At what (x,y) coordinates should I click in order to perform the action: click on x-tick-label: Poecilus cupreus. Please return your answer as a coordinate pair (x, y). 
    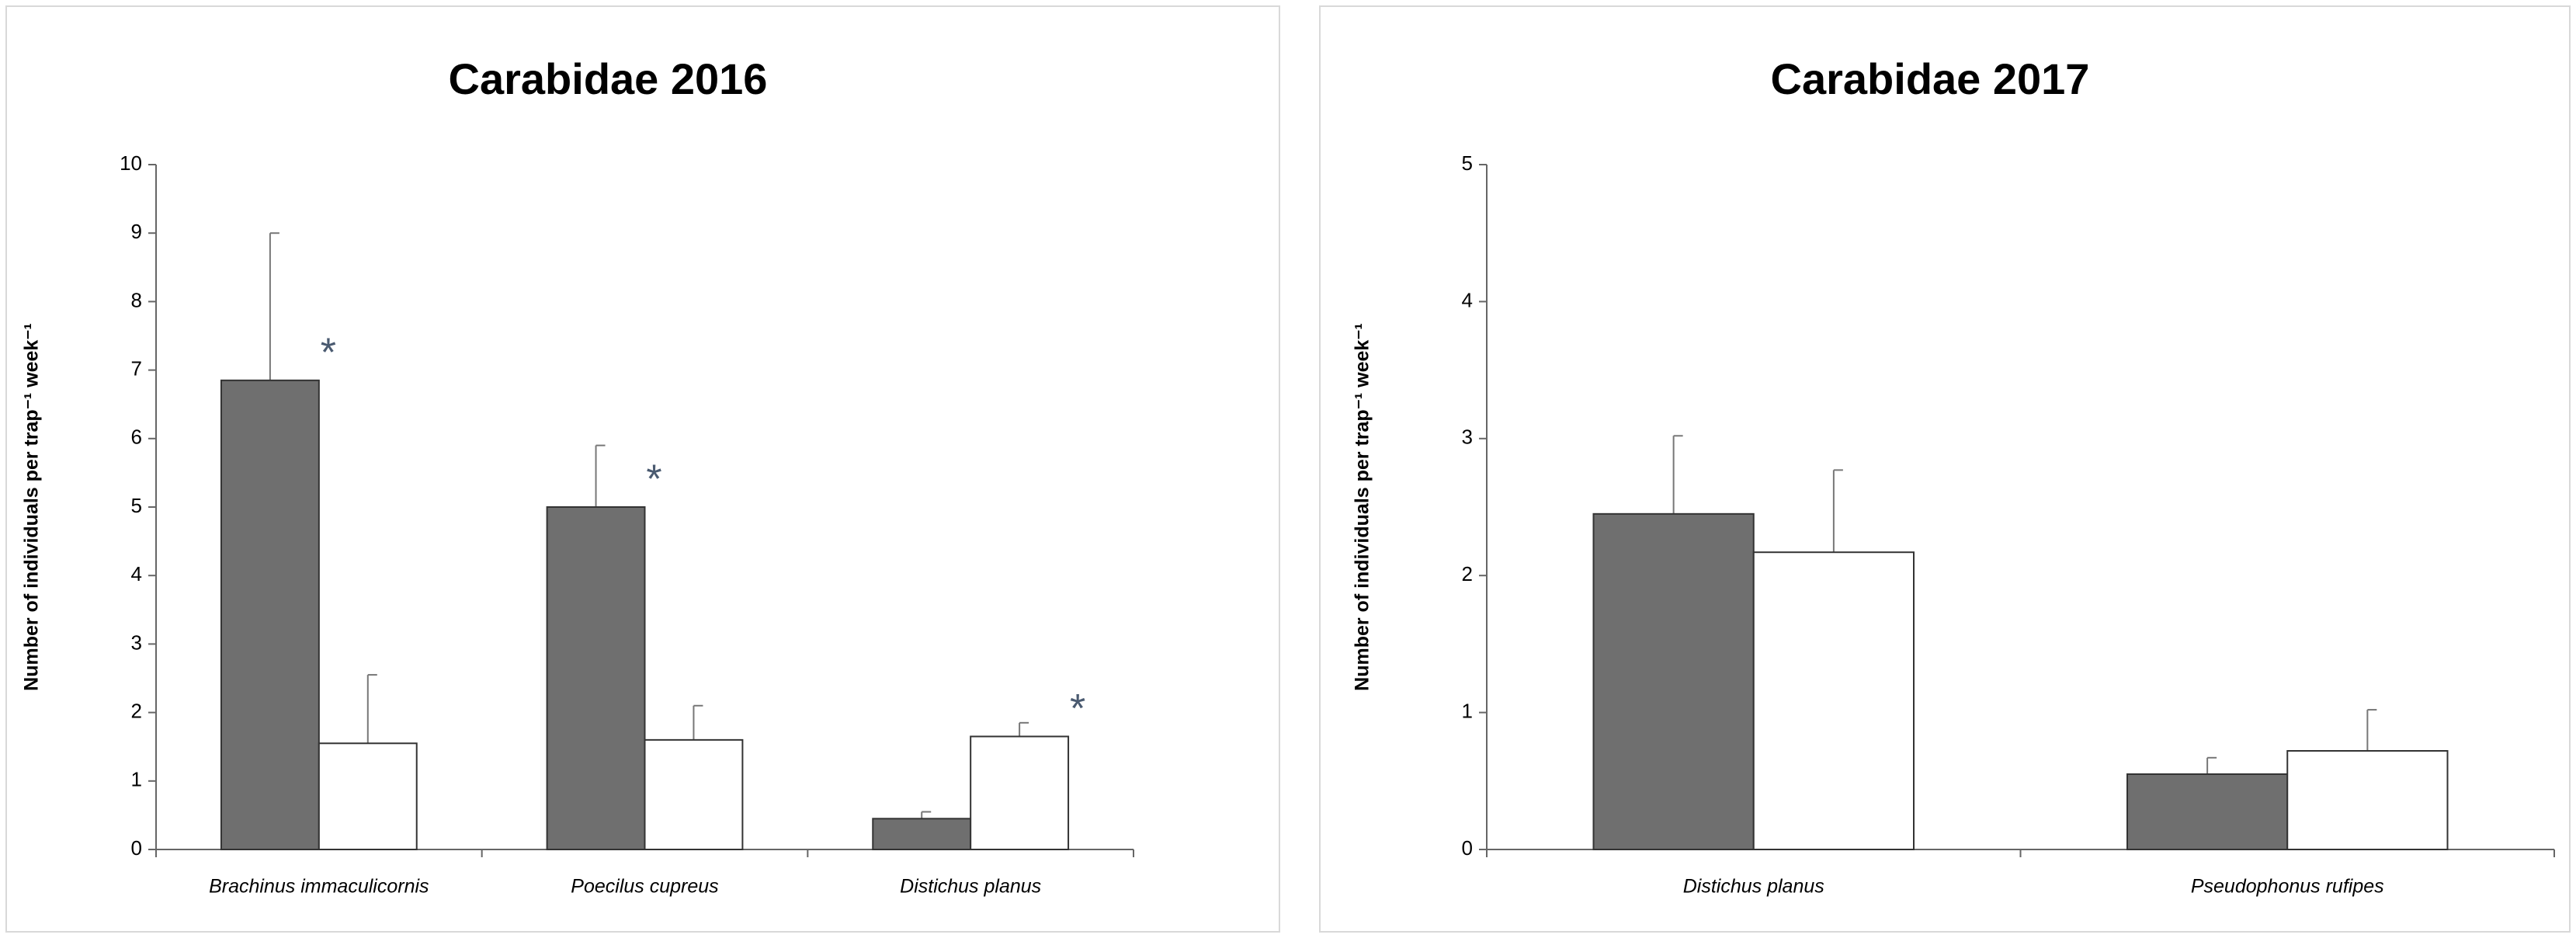
    Looking at the image, I should click on (644, 887).